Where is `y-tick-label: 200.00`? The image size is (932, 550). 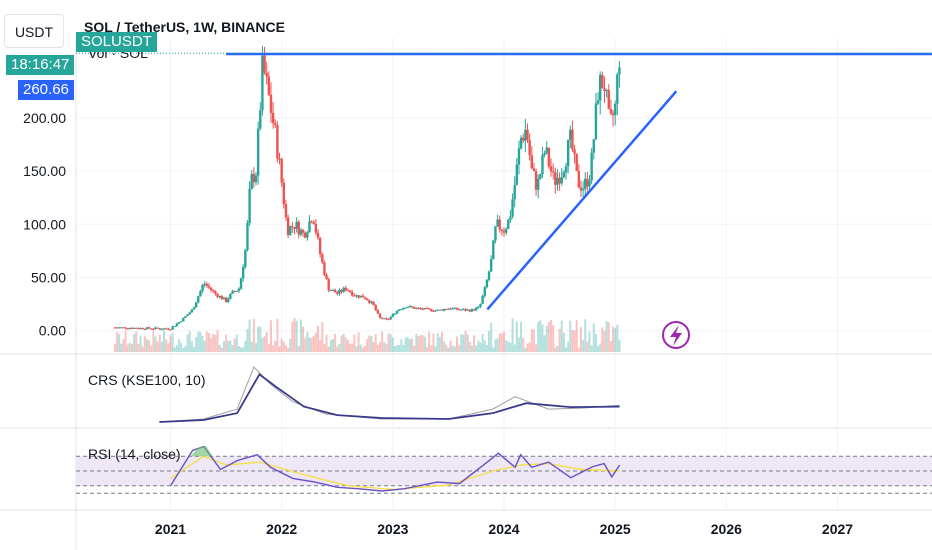
y-tick-label: 200.00 is located at coordinates (44, 118).